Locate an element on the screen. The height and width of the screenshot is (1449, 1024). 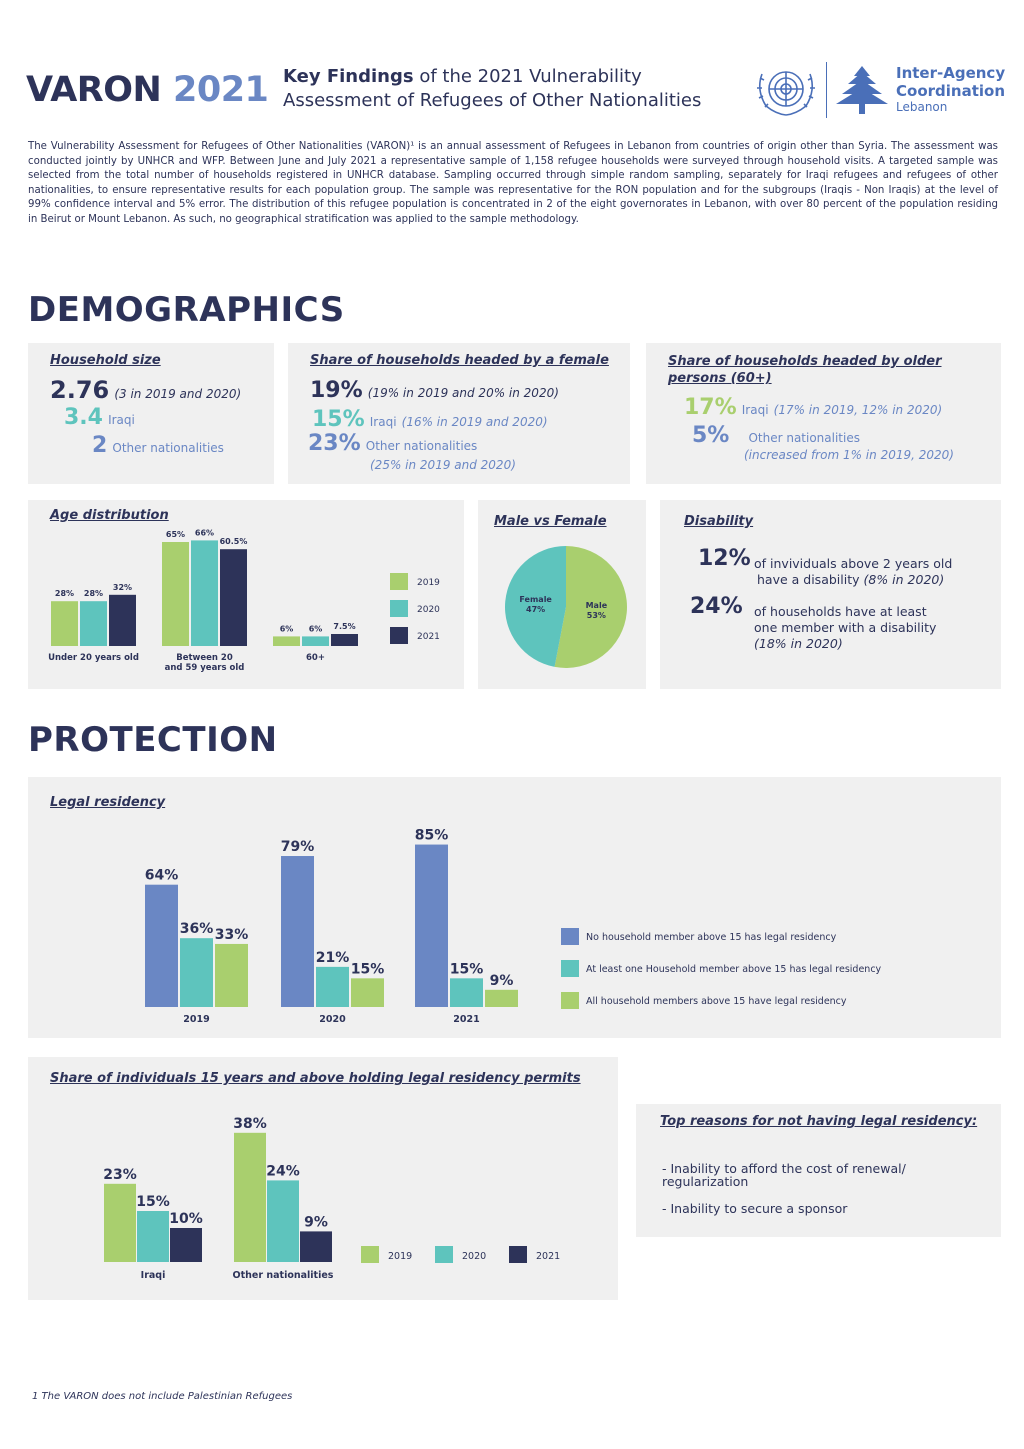
legend-label-ind-2: 2021 is located at coordinates (548, 1256).